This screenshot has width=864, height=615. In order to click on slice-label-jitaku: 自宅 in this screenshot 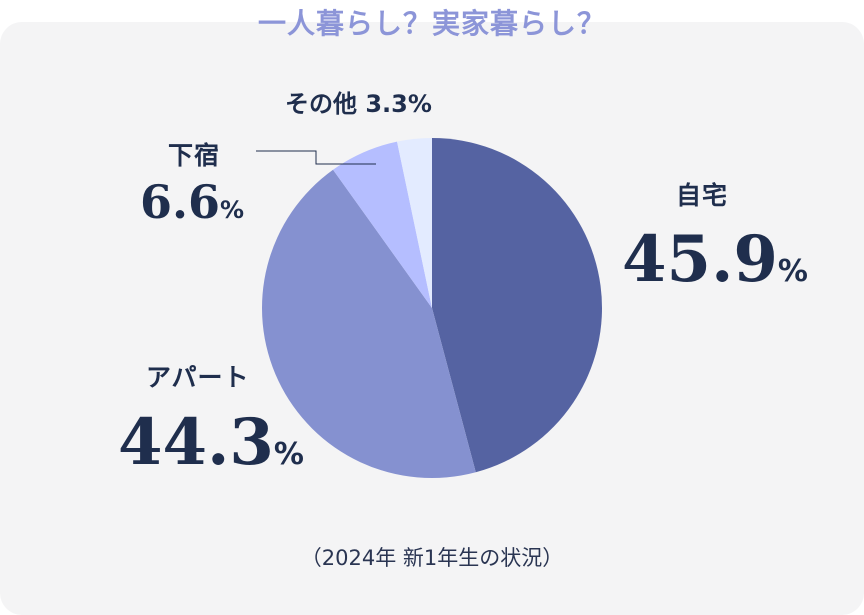, I will do `click(702, 195)`.